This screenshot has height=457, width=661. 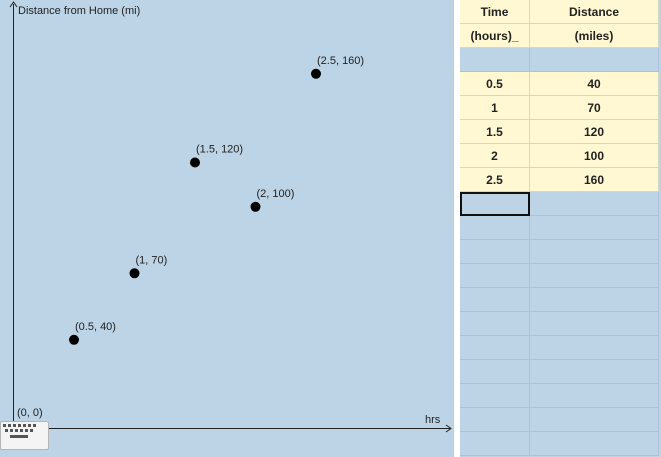 I want to click on cell-b3, so click(x=594, y=60).